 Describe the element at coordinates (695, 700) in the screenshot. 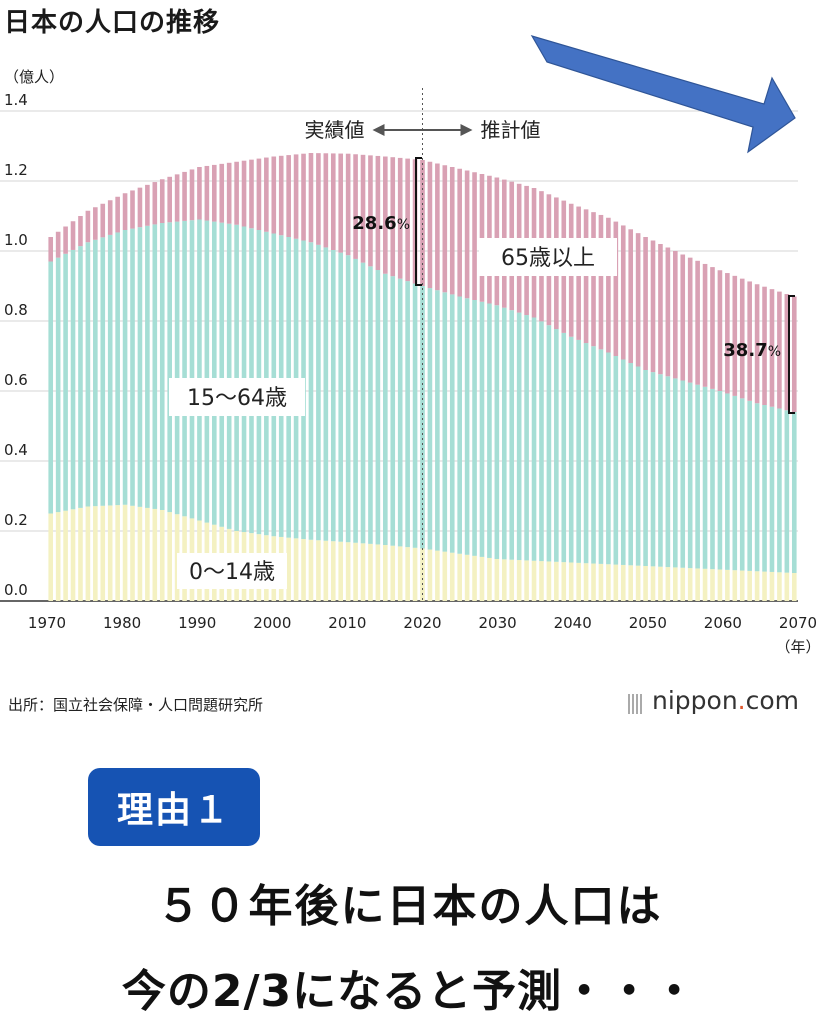

I see `logo-prefix: nippon` at that location.